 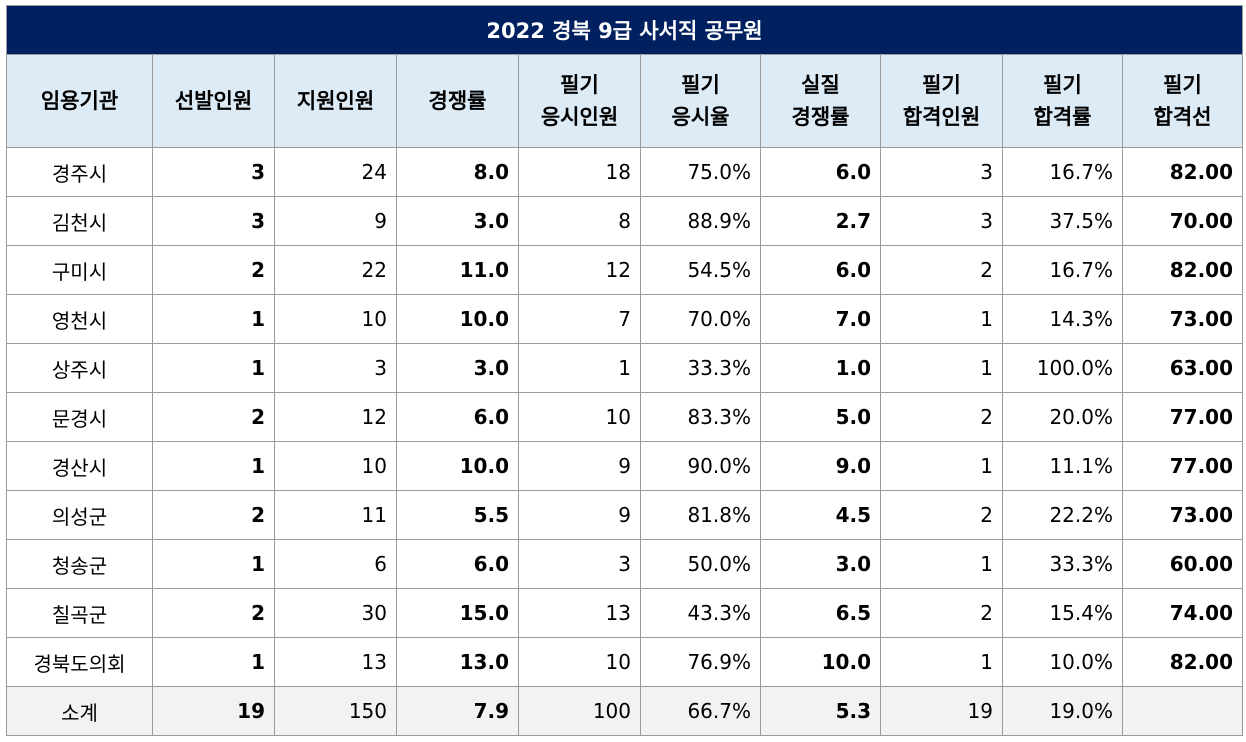 I want to click on cell-agency: 청송군, so click(x=79, y=564).